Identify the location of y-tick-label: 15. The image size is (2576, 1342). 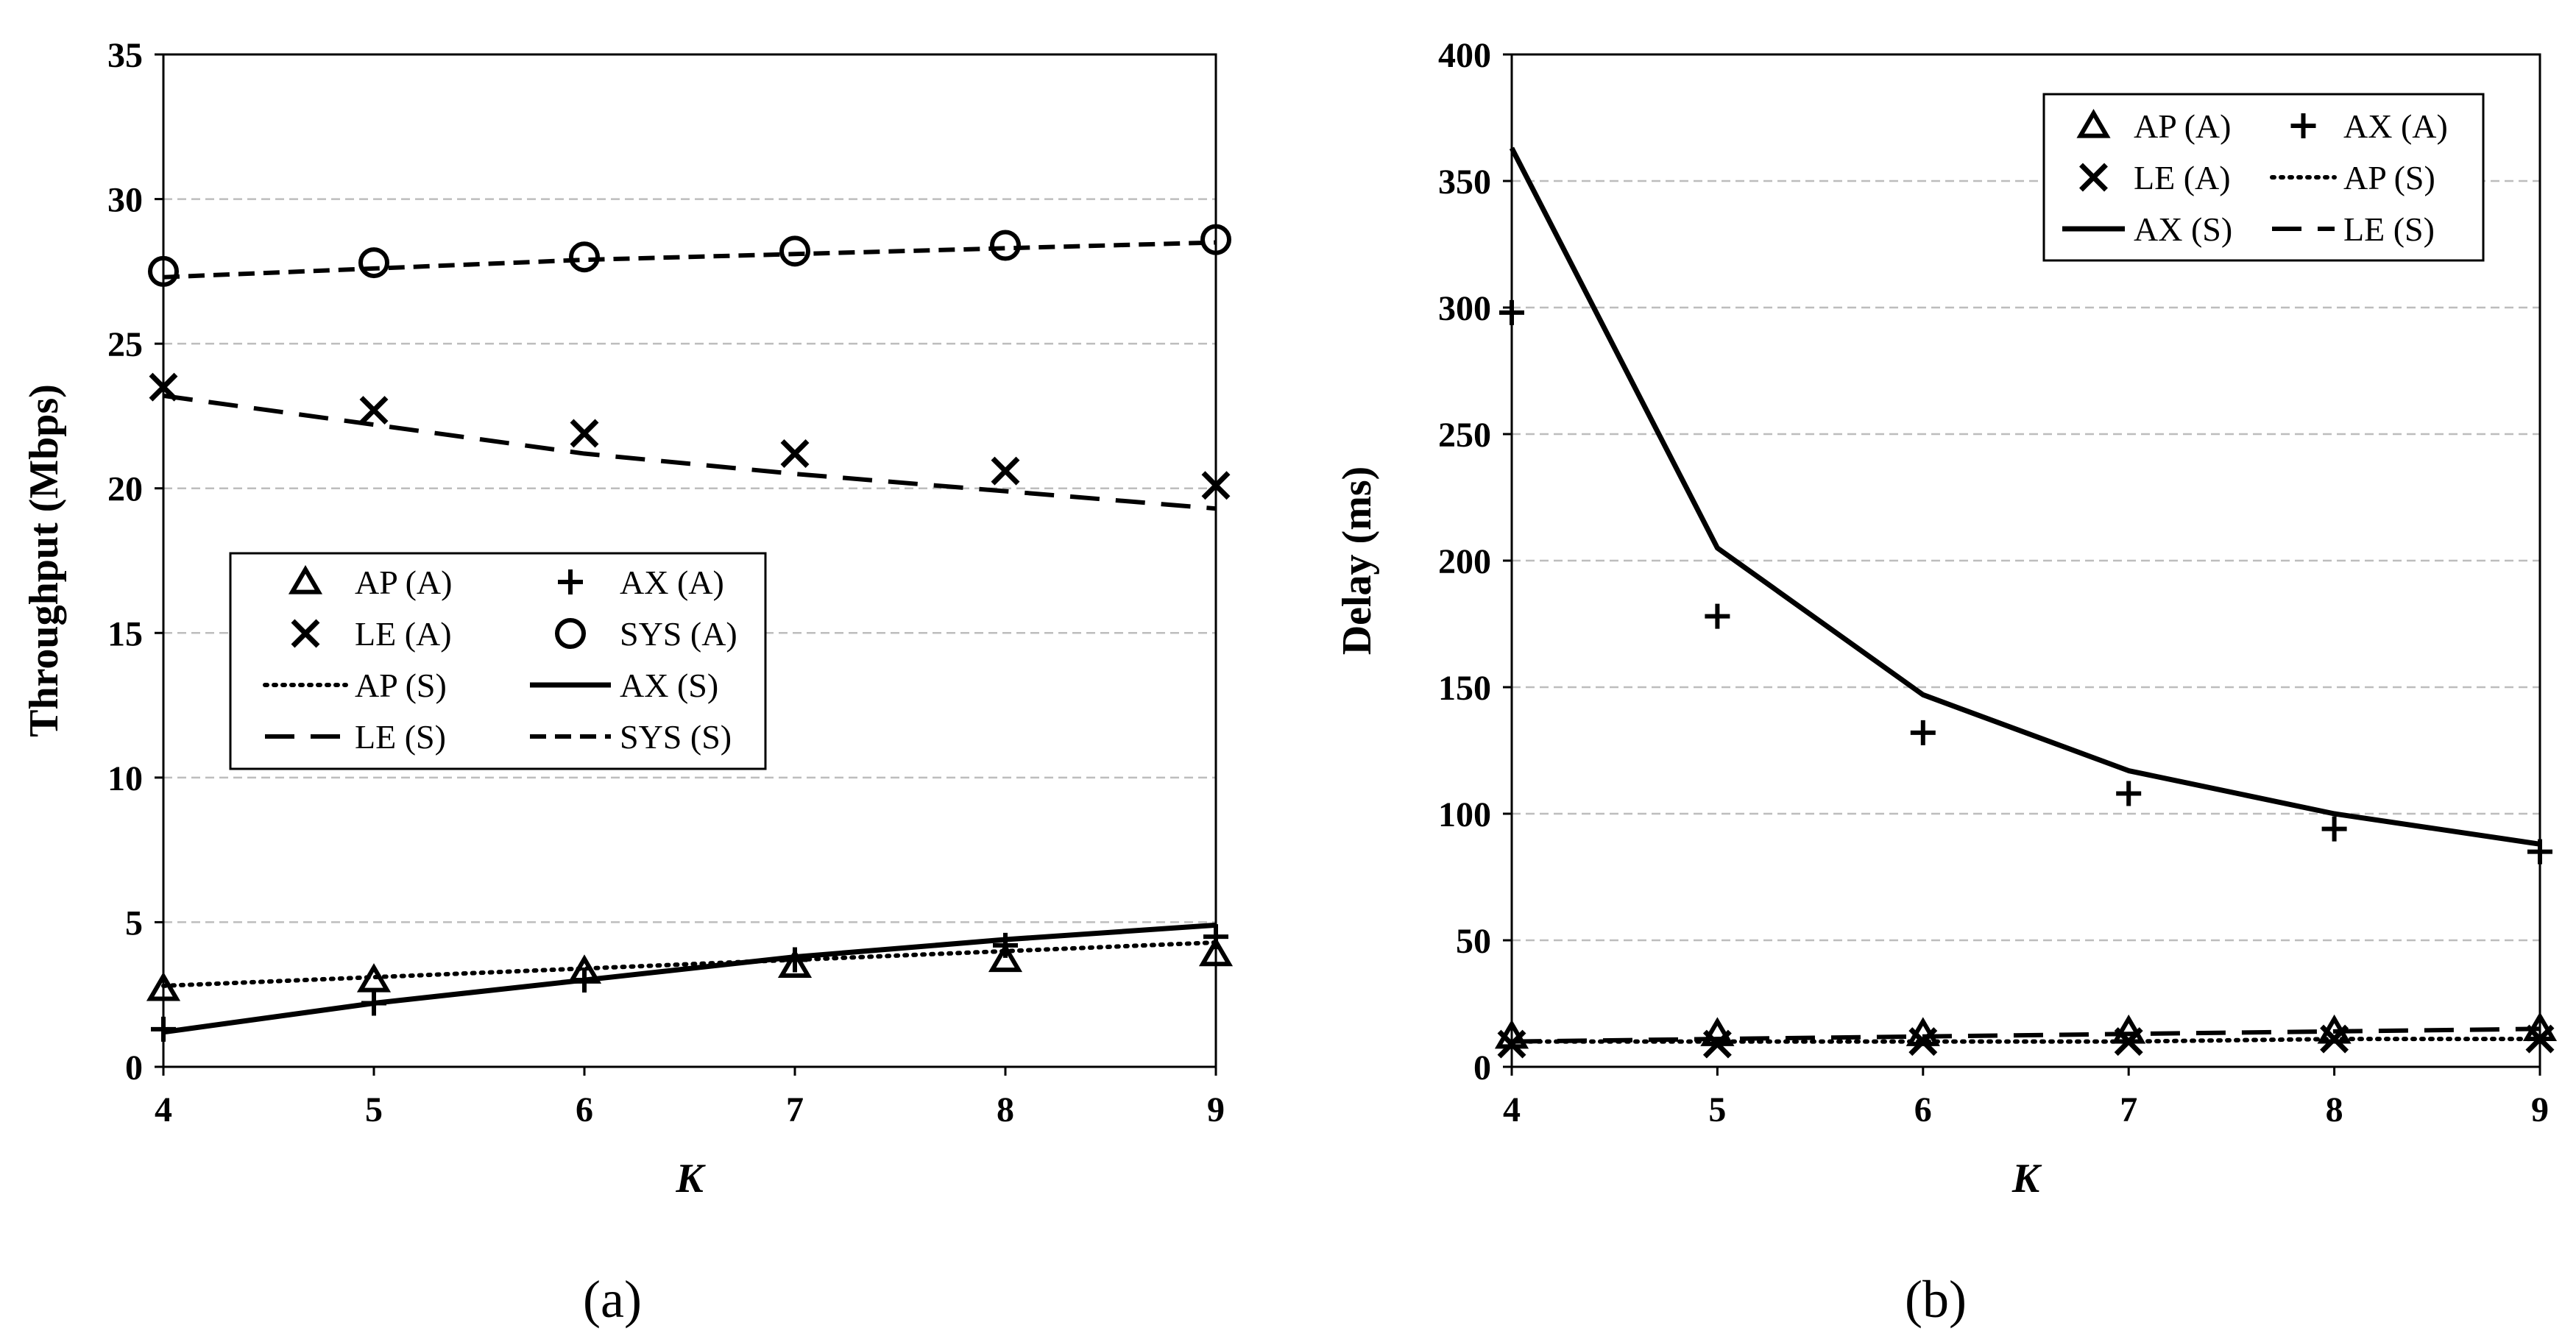
(125, 634).